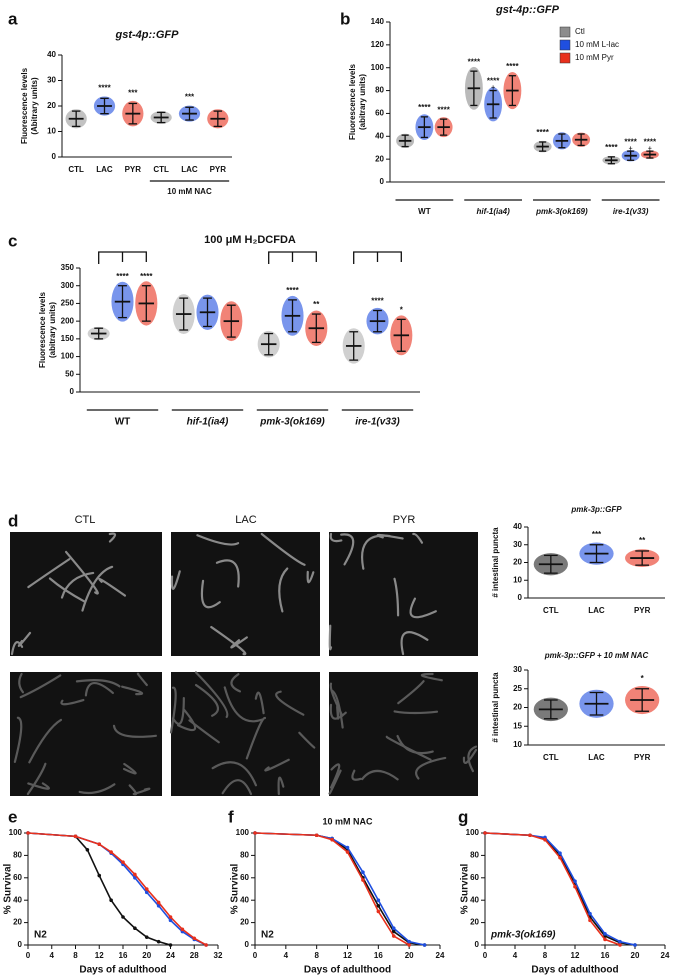  Describe the element at coordinates (352, 101) in the screenshot. I see `y-axis-label: Fluorescence levels` at that location.